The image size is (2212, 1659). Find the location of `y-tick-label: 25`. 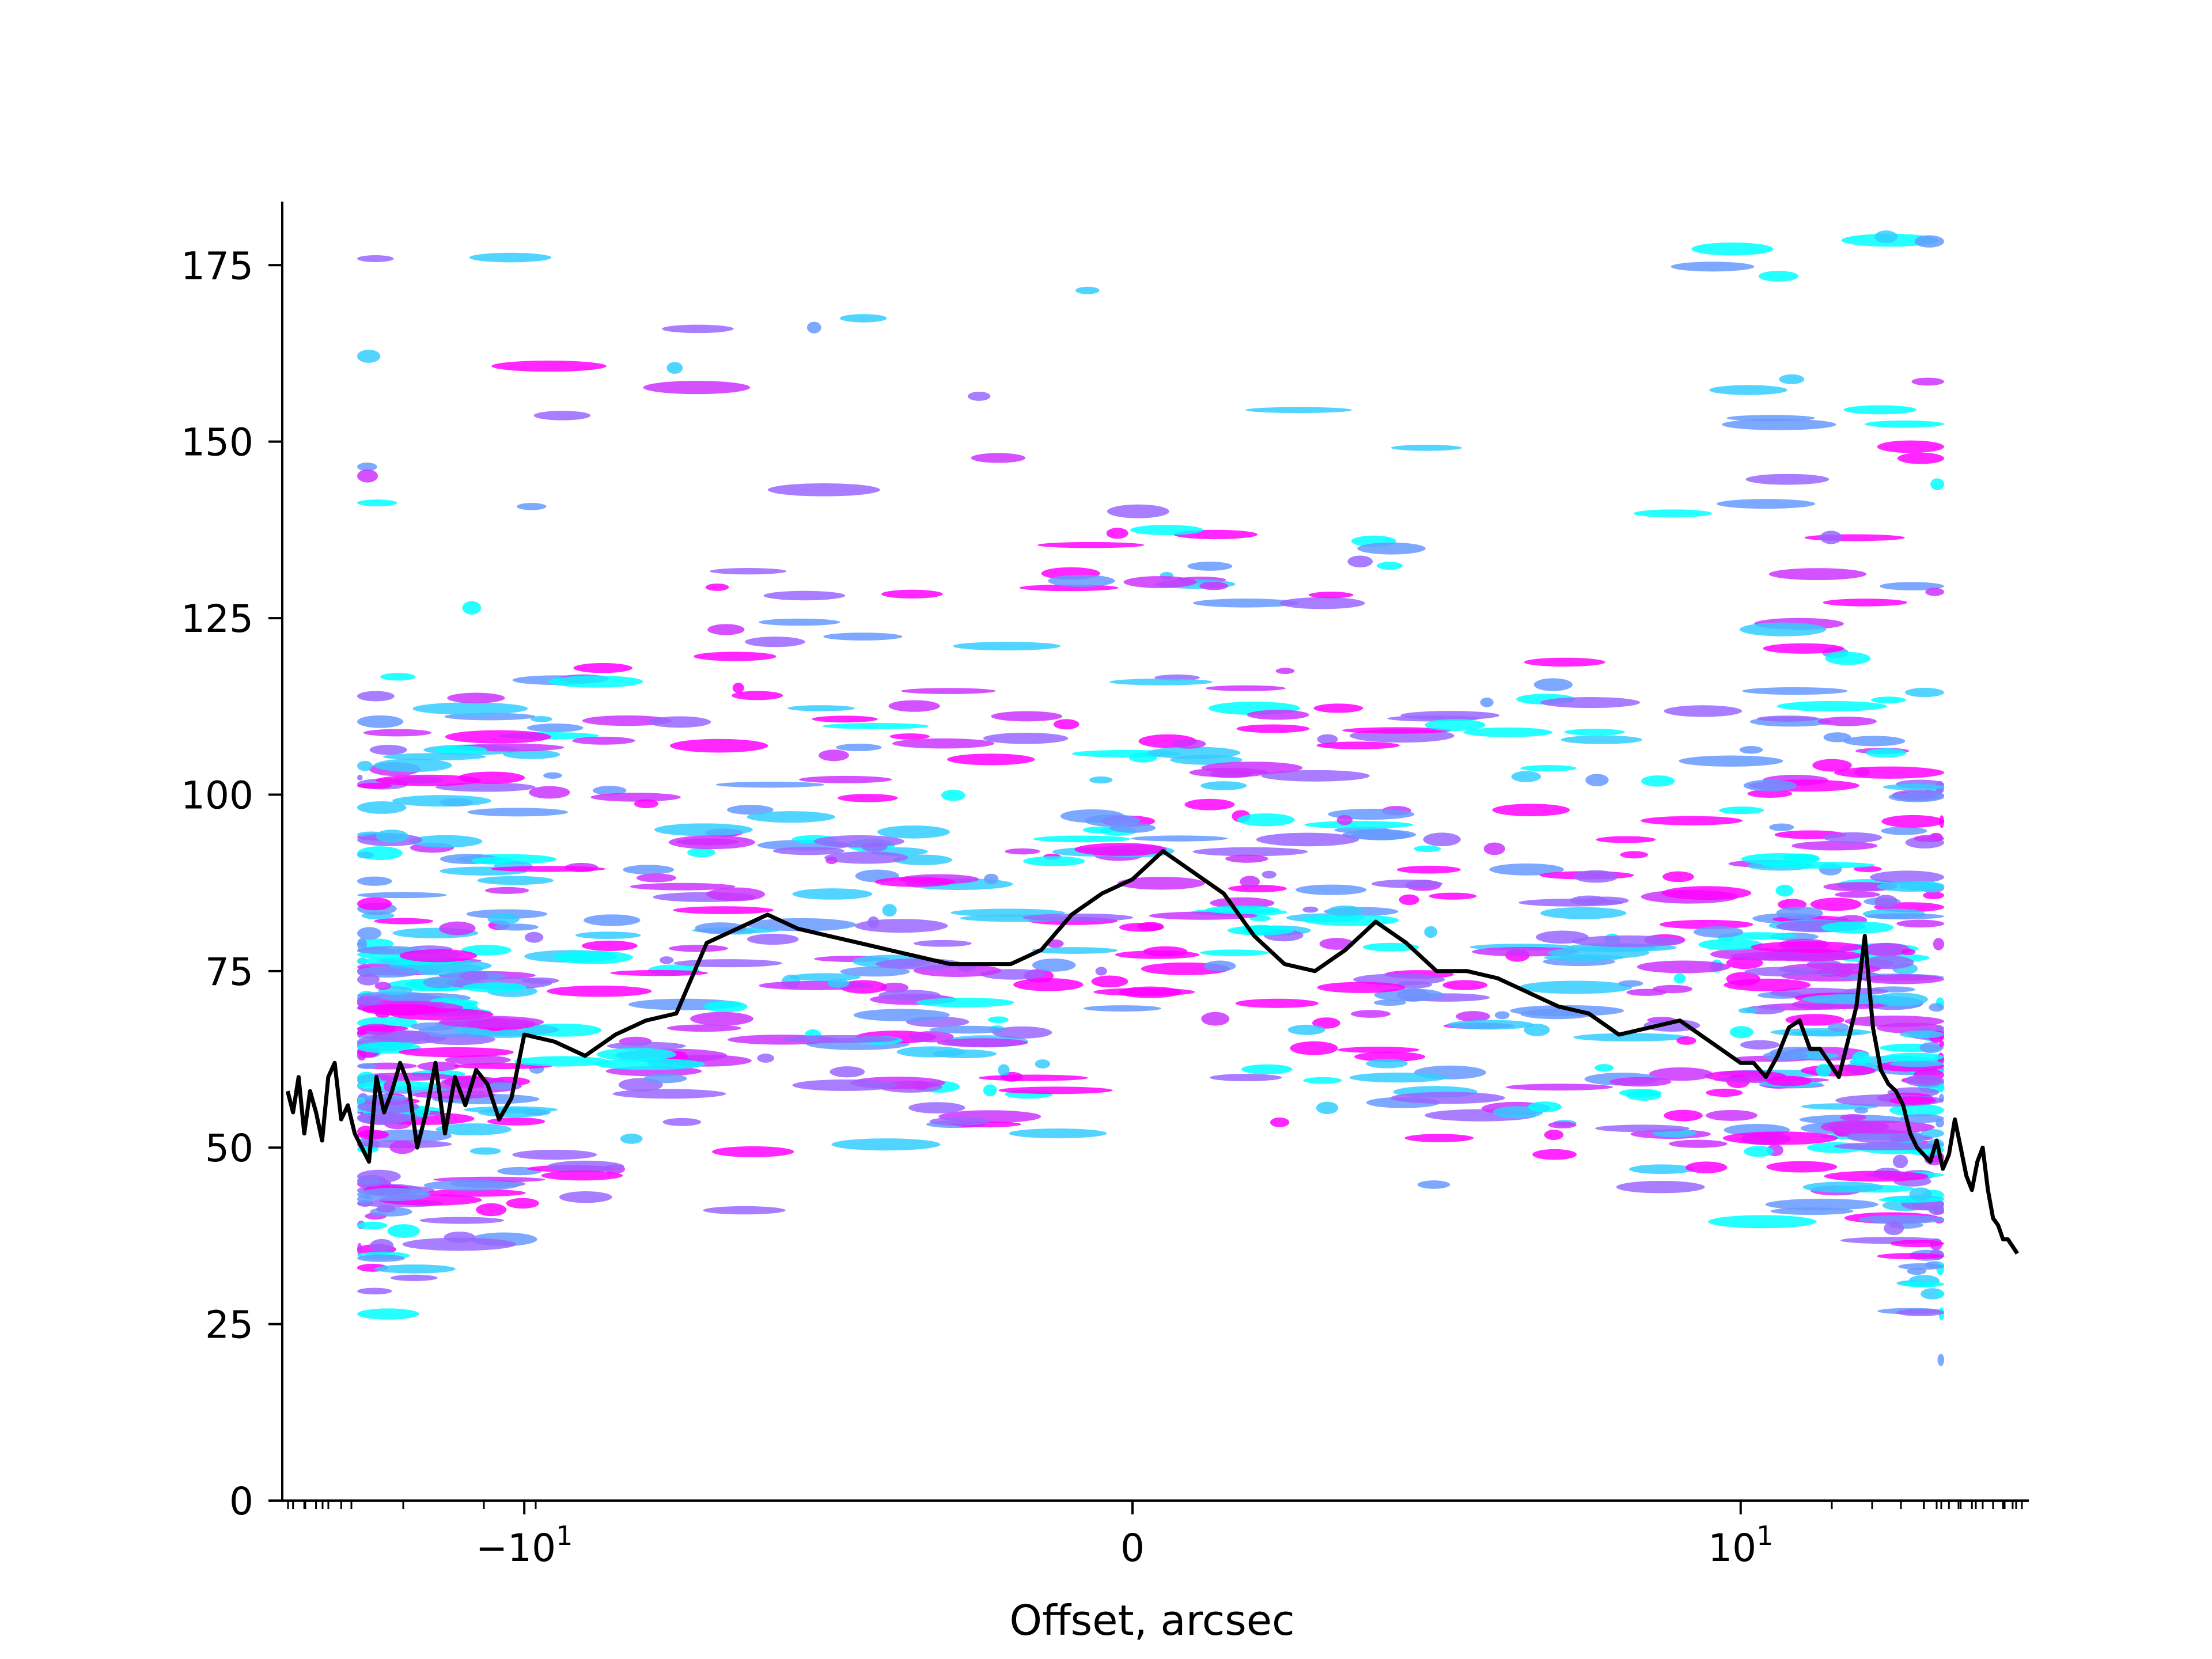

y-tick-label: 25 is located at coordinates (229, 1325).